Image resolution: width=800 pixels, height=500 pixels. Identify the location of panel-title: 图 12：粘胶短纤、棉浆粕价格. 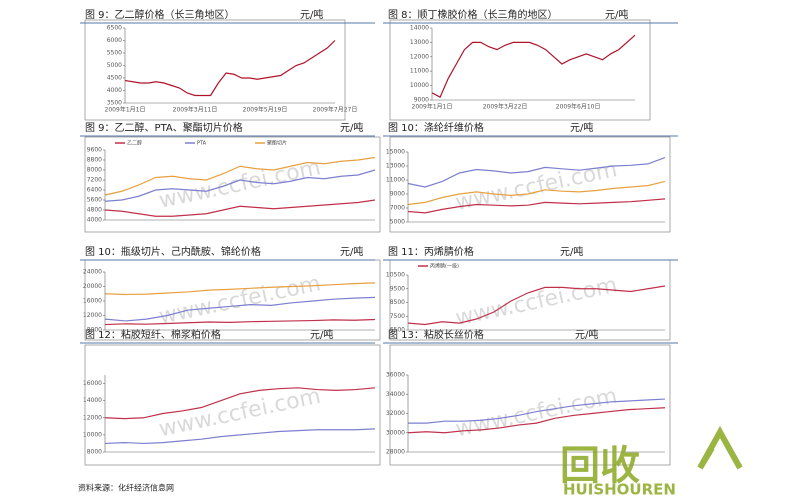
(153, 334).